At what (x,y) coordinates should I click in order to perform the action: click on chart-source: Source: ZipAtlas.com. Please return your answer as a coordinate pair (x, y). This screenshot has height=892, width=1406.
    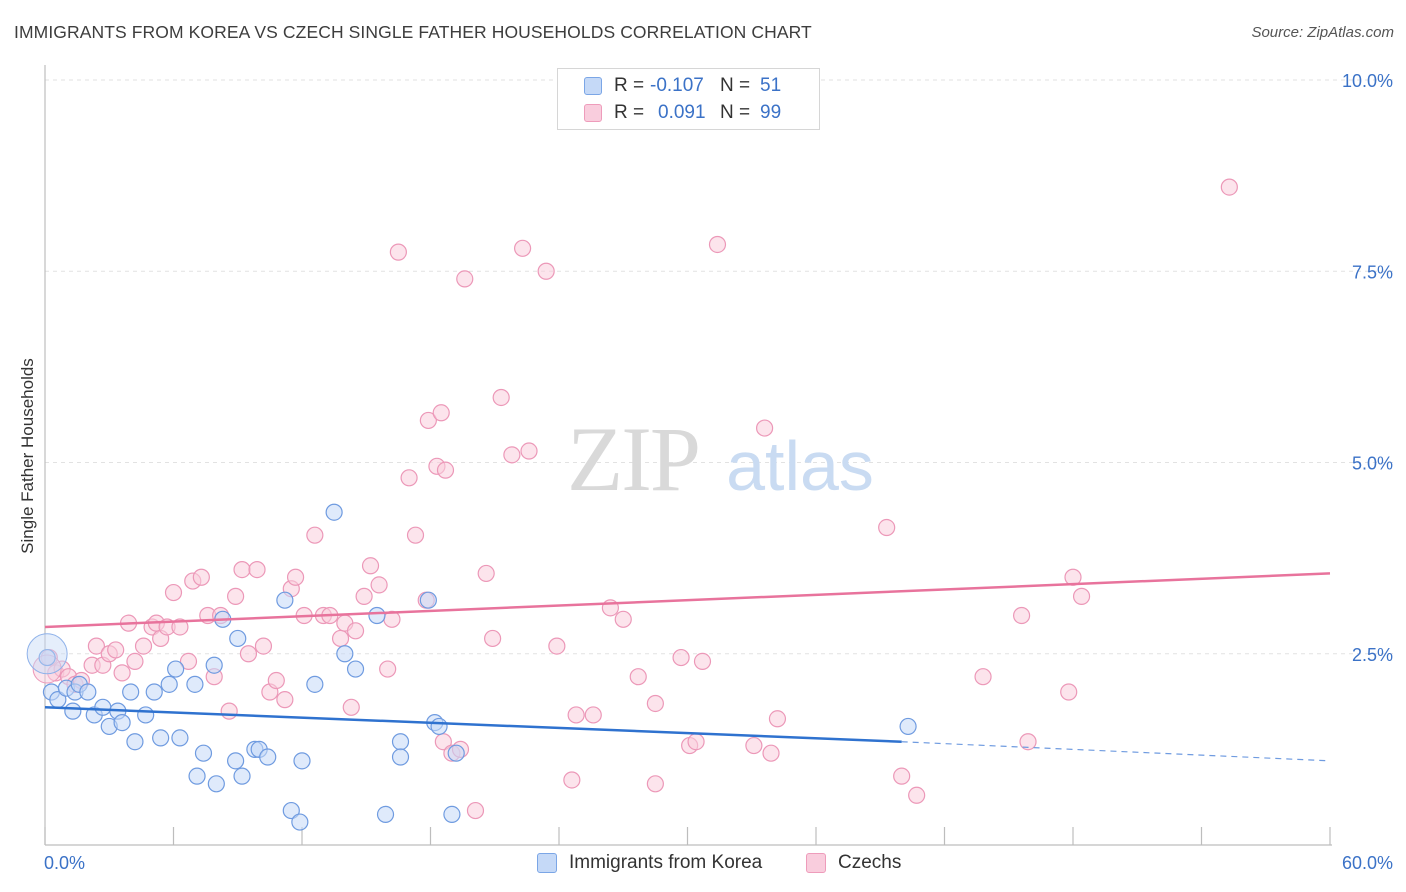
    Looking at the image, I should click on (1322, 32).